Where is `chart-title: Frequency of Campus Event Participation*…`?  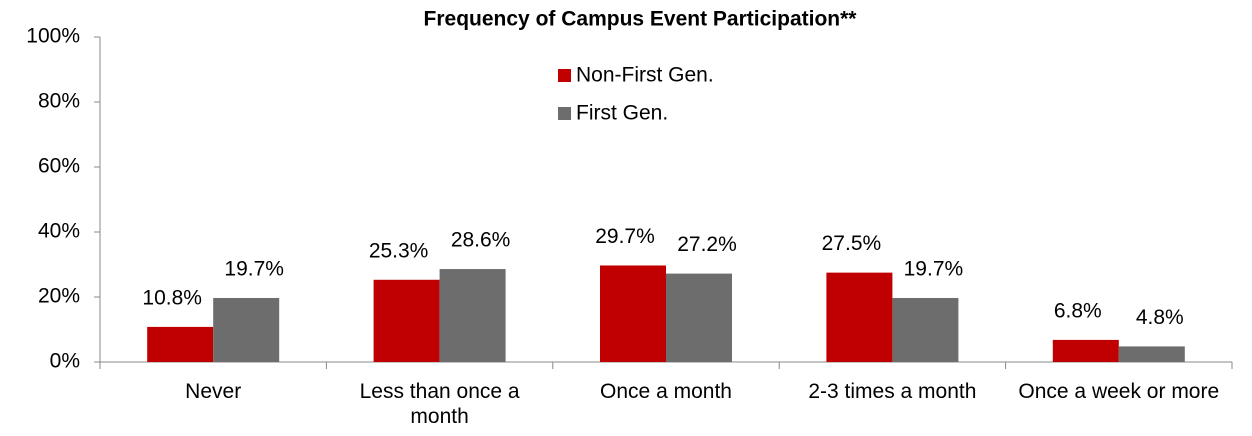 chart-title: Frequency of Campus Event Participation*… is located at coordinates (641, 19).